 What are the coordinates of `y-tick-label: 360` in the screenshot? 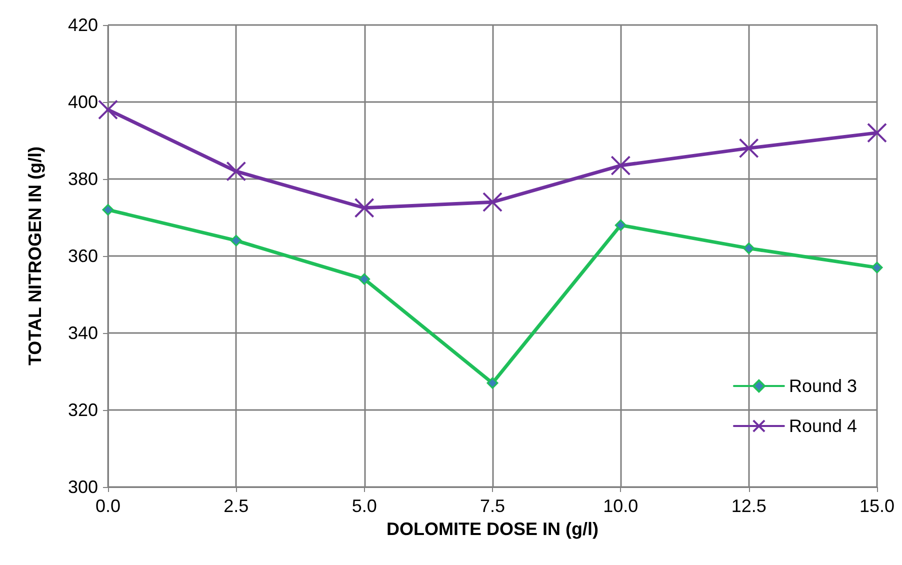 It's located at (83, 256).